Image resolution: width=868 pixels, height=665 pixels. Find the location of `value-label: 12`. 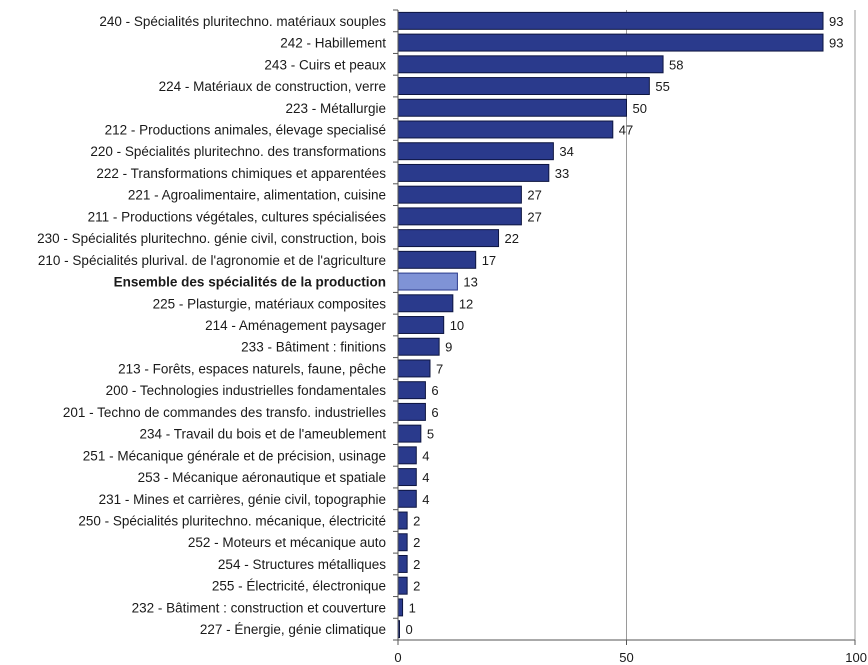

value-label: 12 is located at coordinates (466, 303).